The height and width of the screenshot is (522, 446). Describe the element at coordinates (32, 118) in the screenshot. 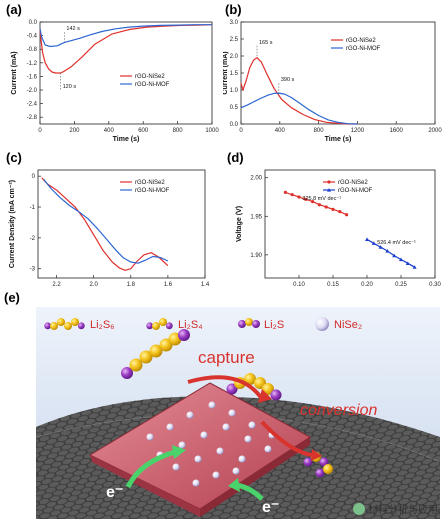

I see `y-tick-label: -2.8` at that location.